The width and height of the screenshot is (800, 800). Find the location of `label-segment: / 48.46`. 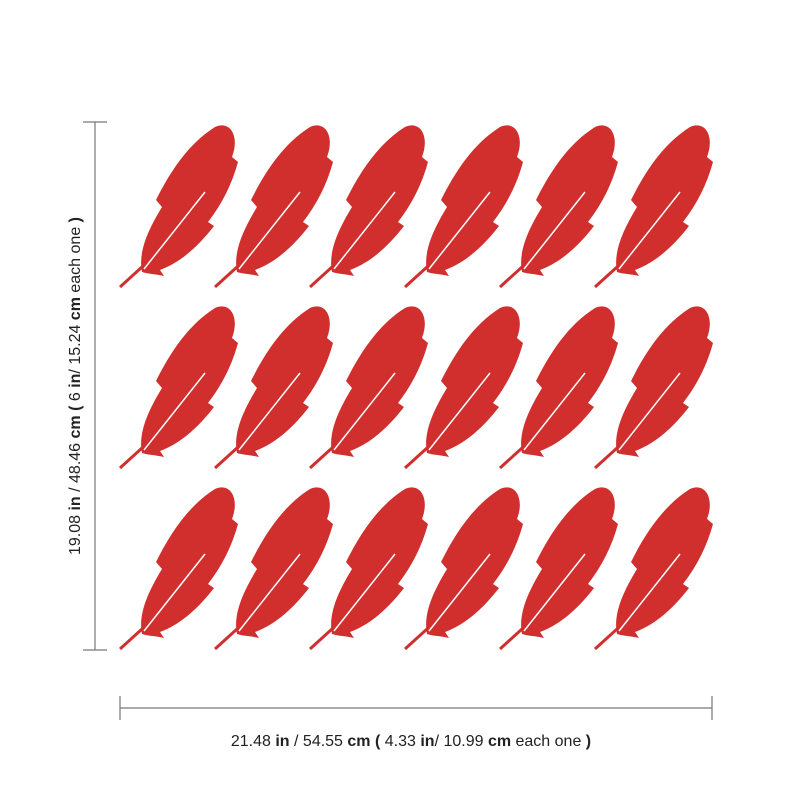

label-segment: / 48.46 is located at coordinates (75, 467).